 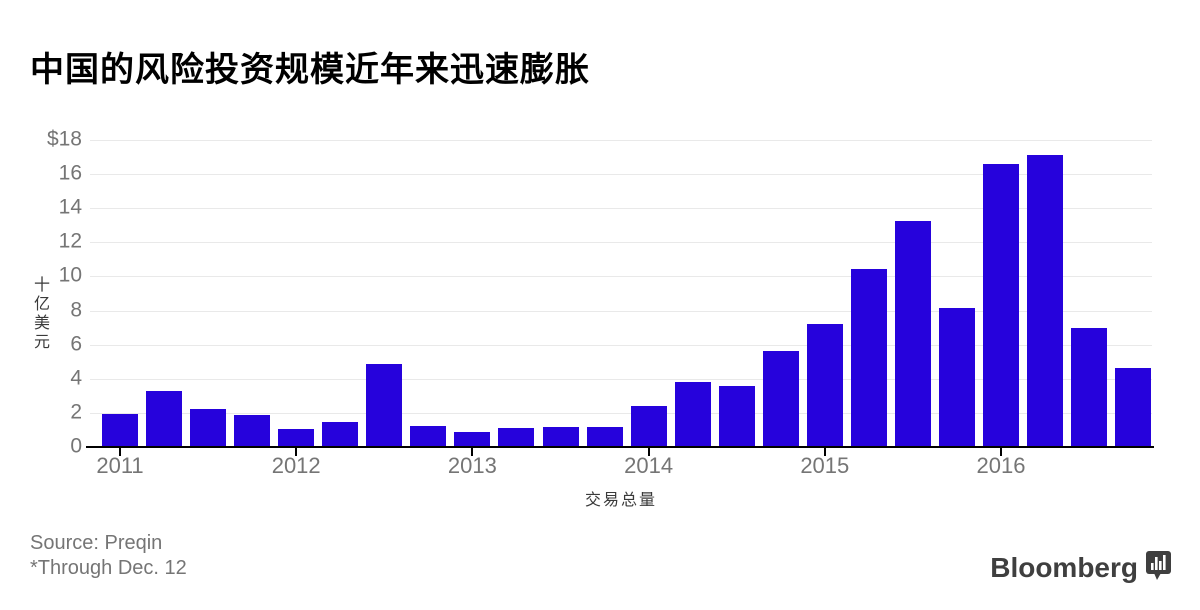 I want to click on bar-2013-q4, so click(x=604, y=436).